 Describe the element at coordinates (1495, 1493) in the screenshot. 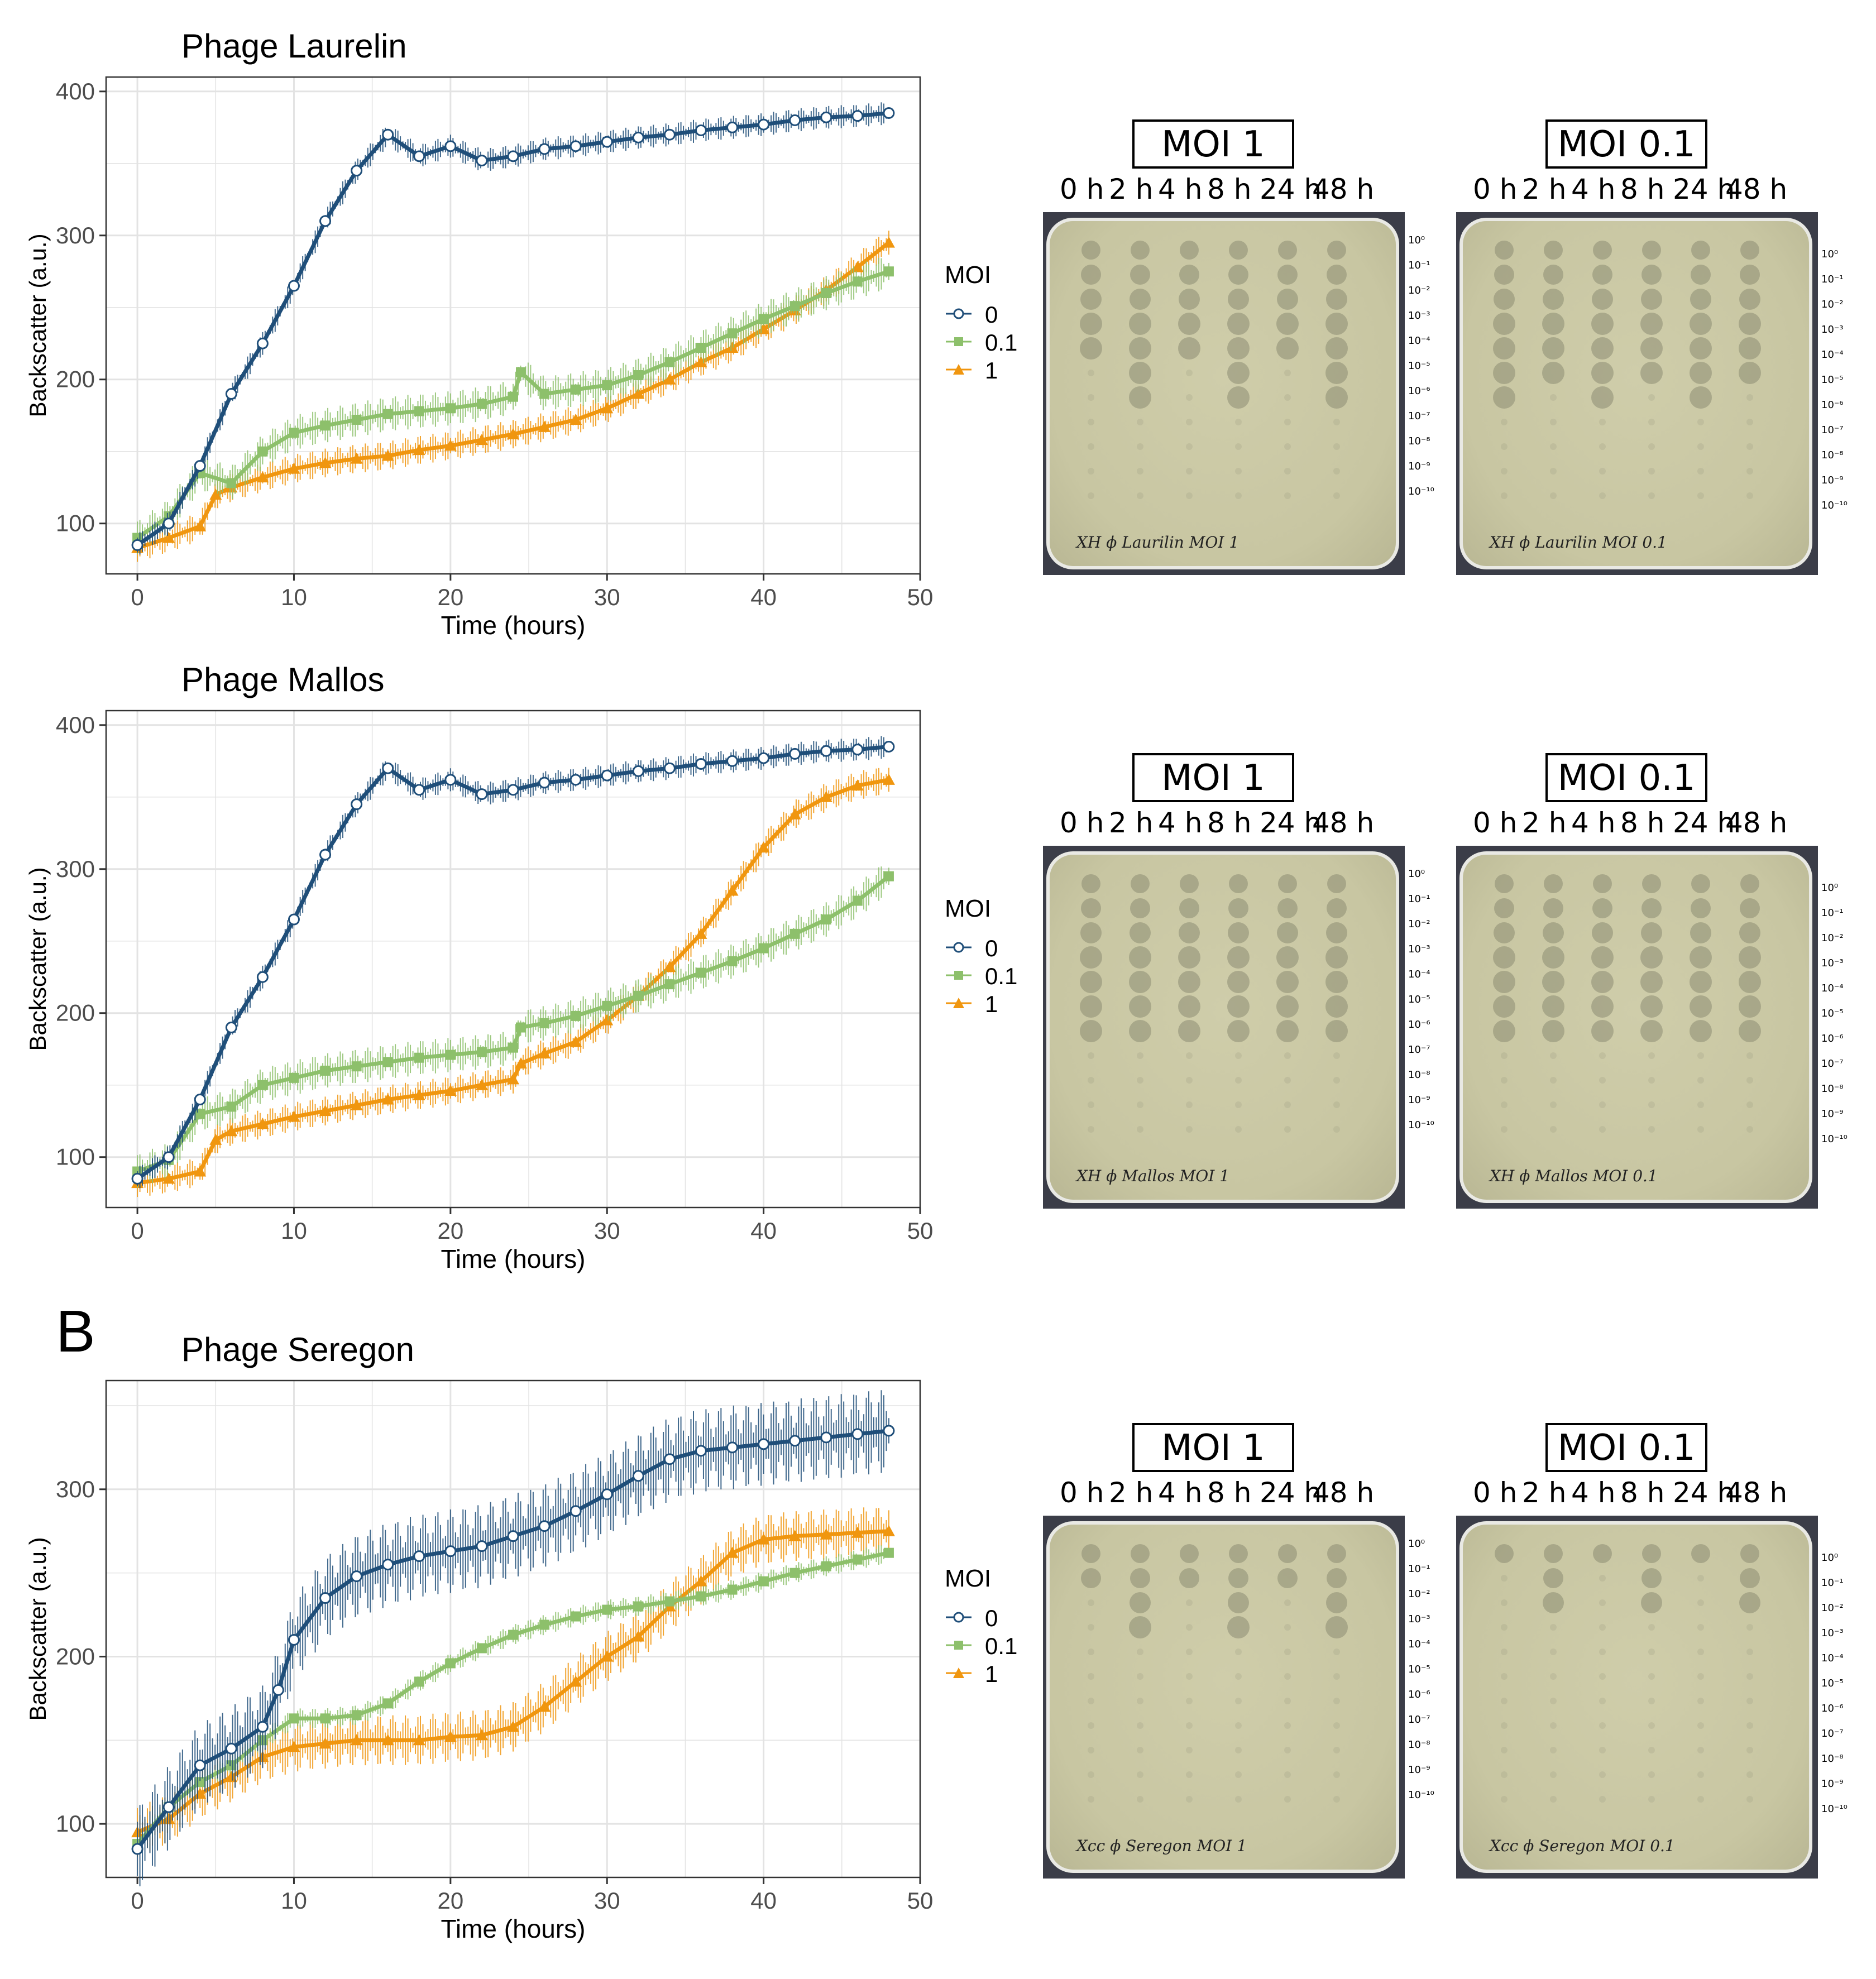

I see `timepoint-label: 0 h` at that location.